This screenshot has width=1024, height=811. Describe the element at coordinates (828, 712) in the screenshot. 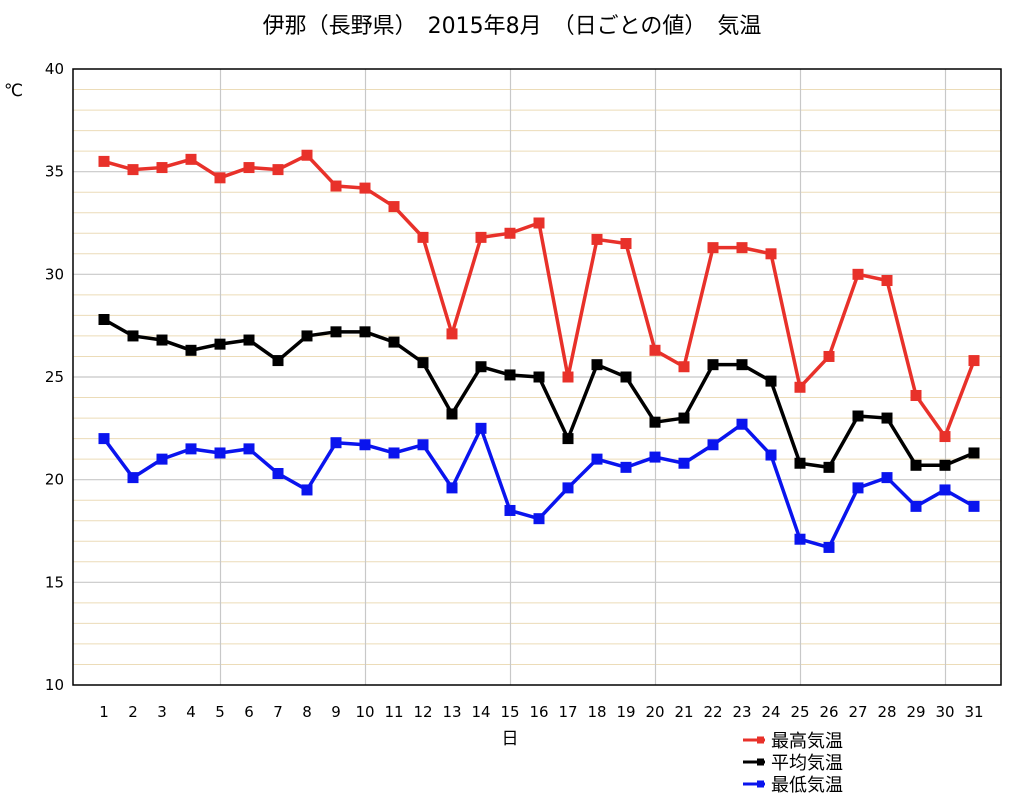

I see `x-tick-label: 26` at that location.